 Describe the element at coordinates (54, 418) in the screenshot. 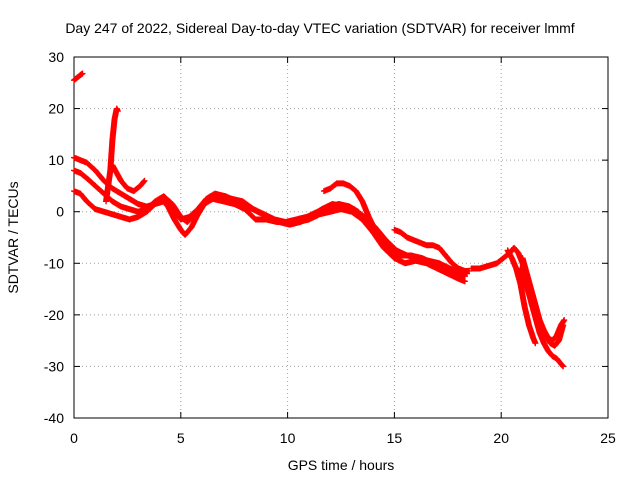

I see `y-tick-label: -40` at that location.